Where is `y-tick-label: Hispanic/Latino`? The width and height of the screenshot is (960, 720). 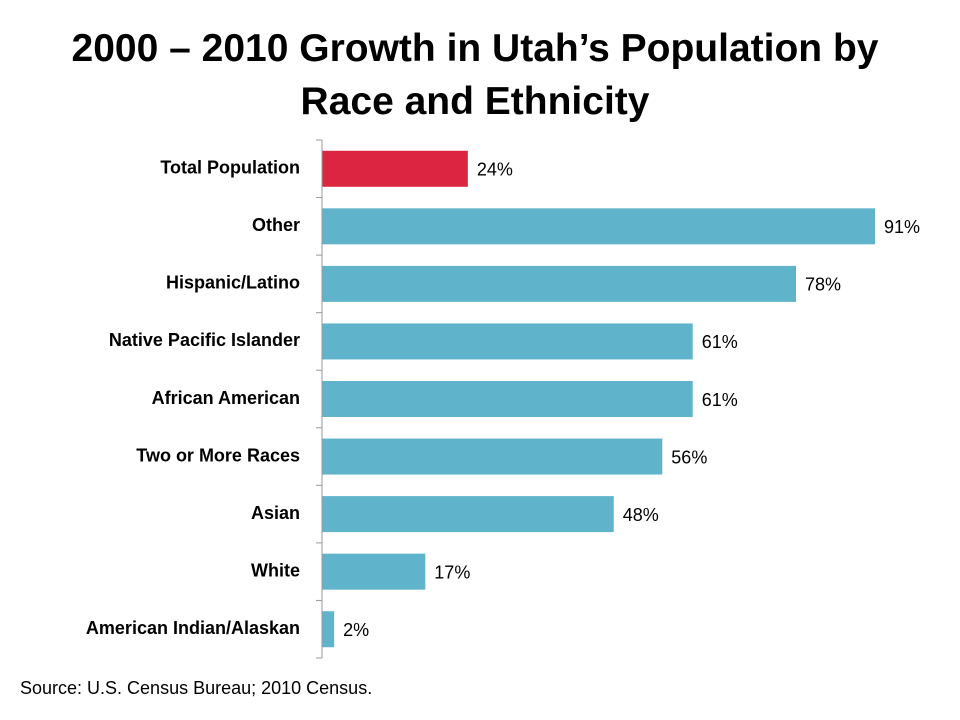 y-tick-label: Hispanic/Latino is located at coordinates (233, 283).